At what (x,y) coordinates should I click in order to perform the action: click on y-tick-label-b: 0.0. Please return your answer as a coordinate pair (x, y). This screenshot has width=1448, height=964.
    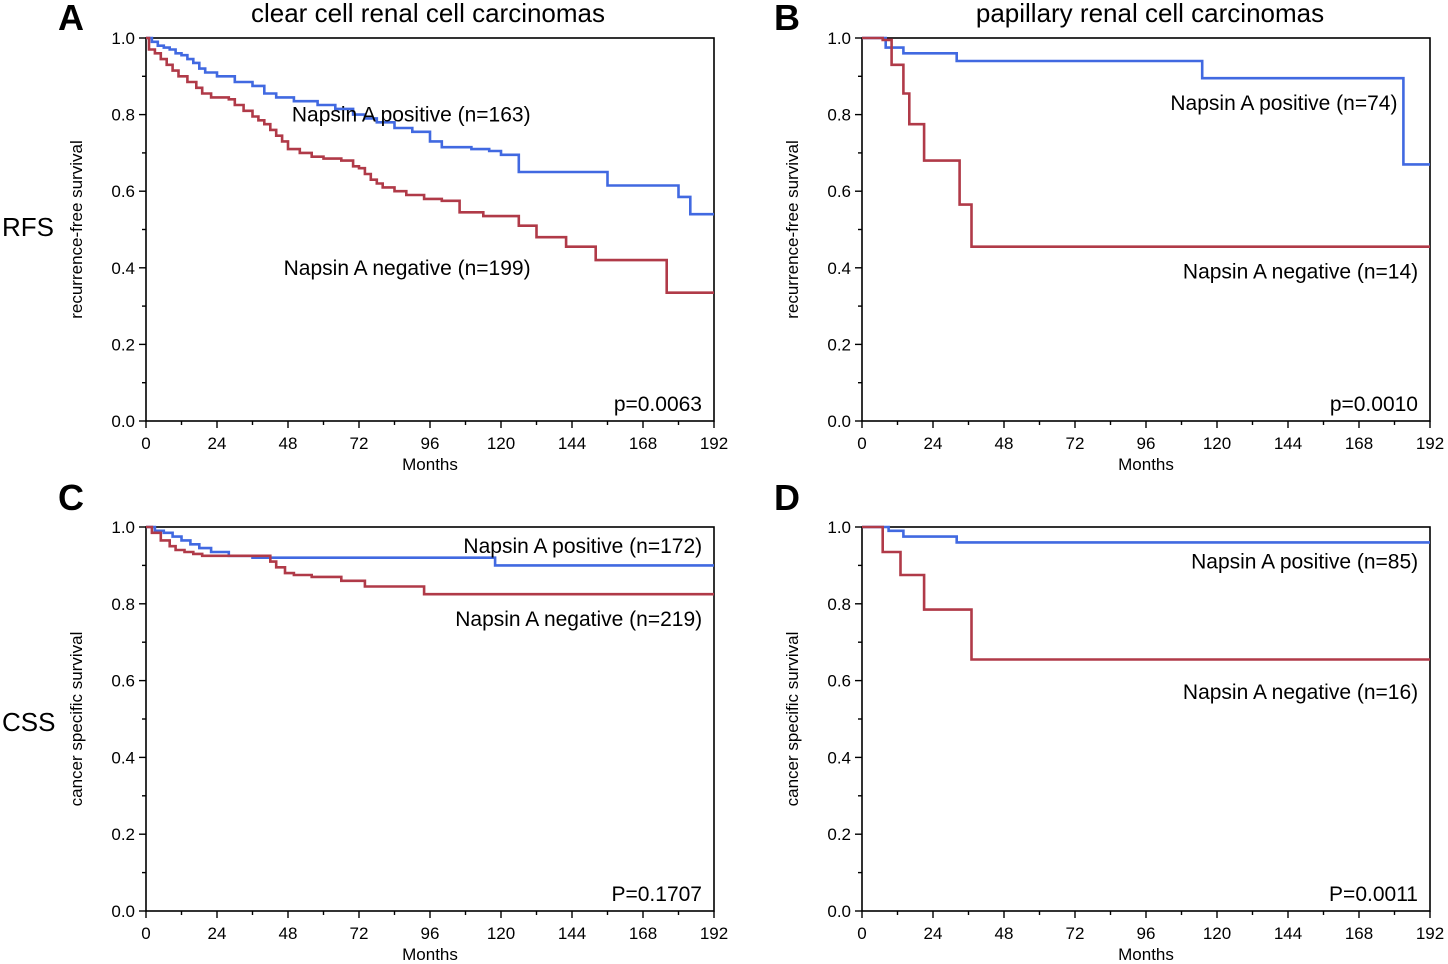
    Looking at the image, I should click on (839, 421).